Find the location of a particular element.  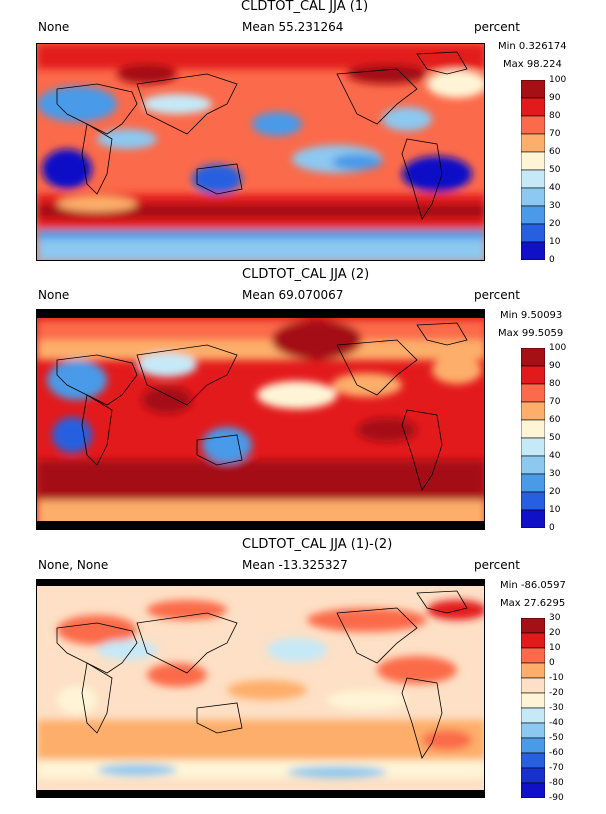

panel2-left-label: None is located at coordinates (54, 295).